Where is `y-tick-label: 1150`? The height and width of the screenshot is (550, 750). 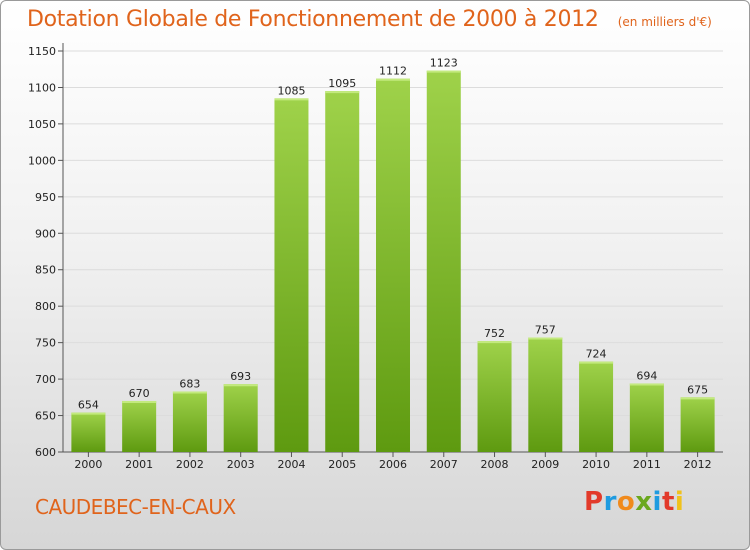 y-tick-label: 1150 is located at coordinates (42, 51).